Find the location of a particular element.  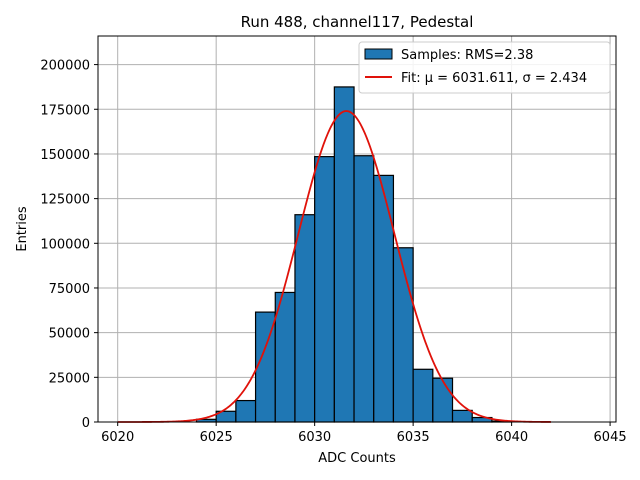

legend-fit-label: Fit: μ = 6031.611, σ = 2.434 is located at coordinates (494, 78).